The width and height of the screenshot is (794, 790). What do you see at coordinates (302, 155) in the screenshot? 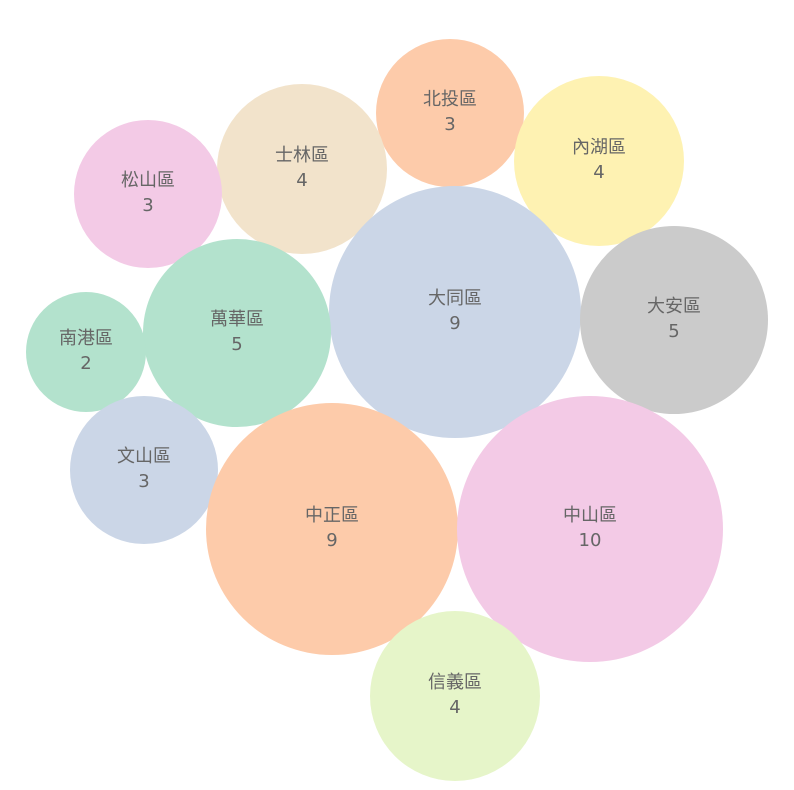
I see `bubble-name-label: 士林區` at bounding box center [302, 155].